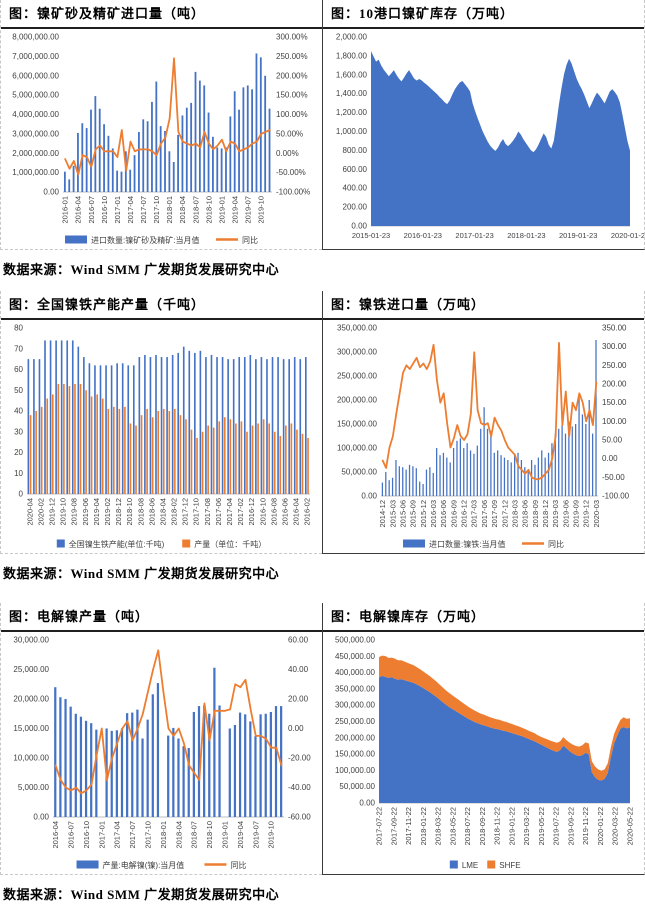 This screenshot has height=910, width=645. What do you see at coordinates (413, 514) in the screenshot?
I see `svg-text: 2015-09` at bounding box center [413, 514].